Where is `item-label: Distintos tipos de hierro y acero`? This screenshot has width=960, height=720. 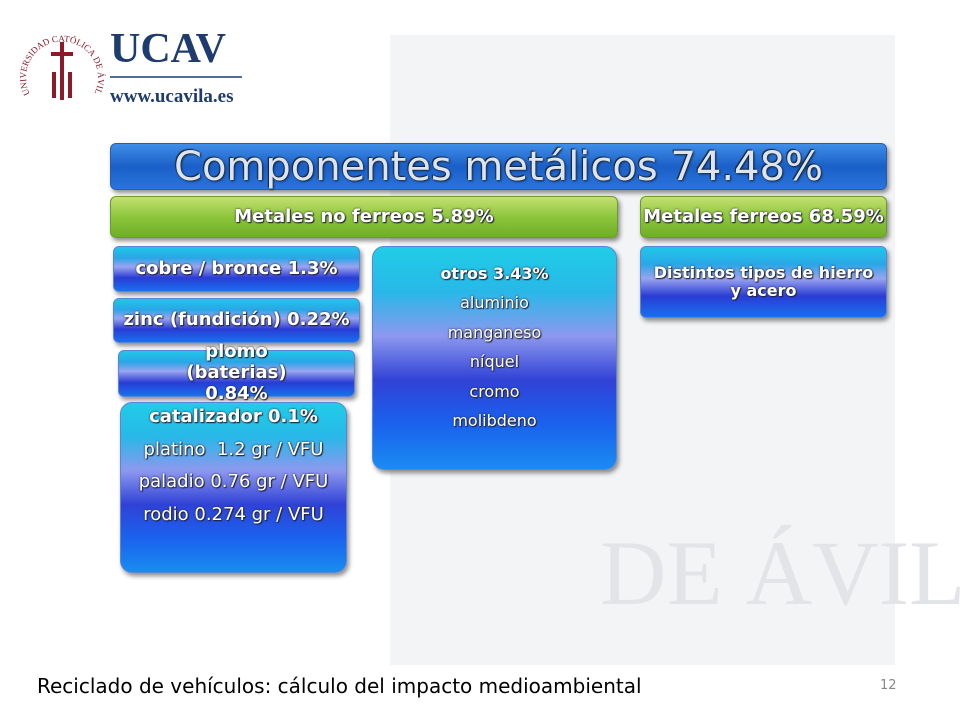
item-label: Distintos tipos de hierro y acero is located at coordinates (763, 281).